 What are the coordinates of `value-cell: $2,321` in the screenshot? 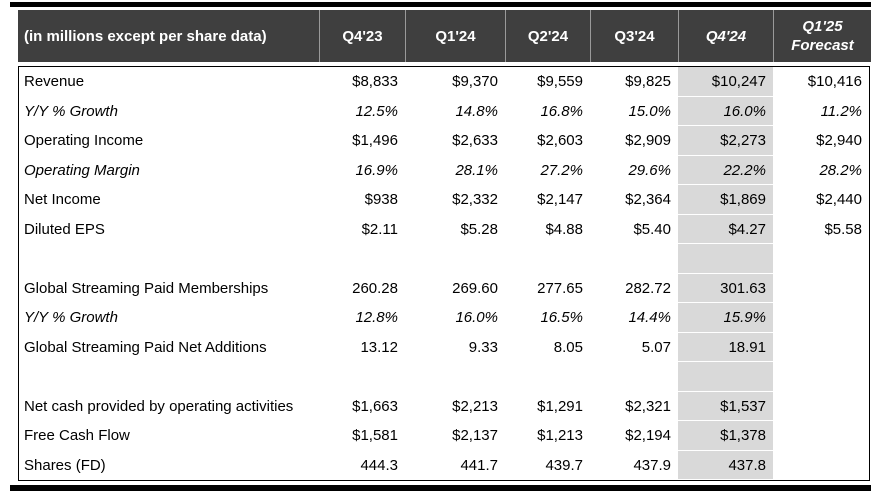 It's located at (648, 406).